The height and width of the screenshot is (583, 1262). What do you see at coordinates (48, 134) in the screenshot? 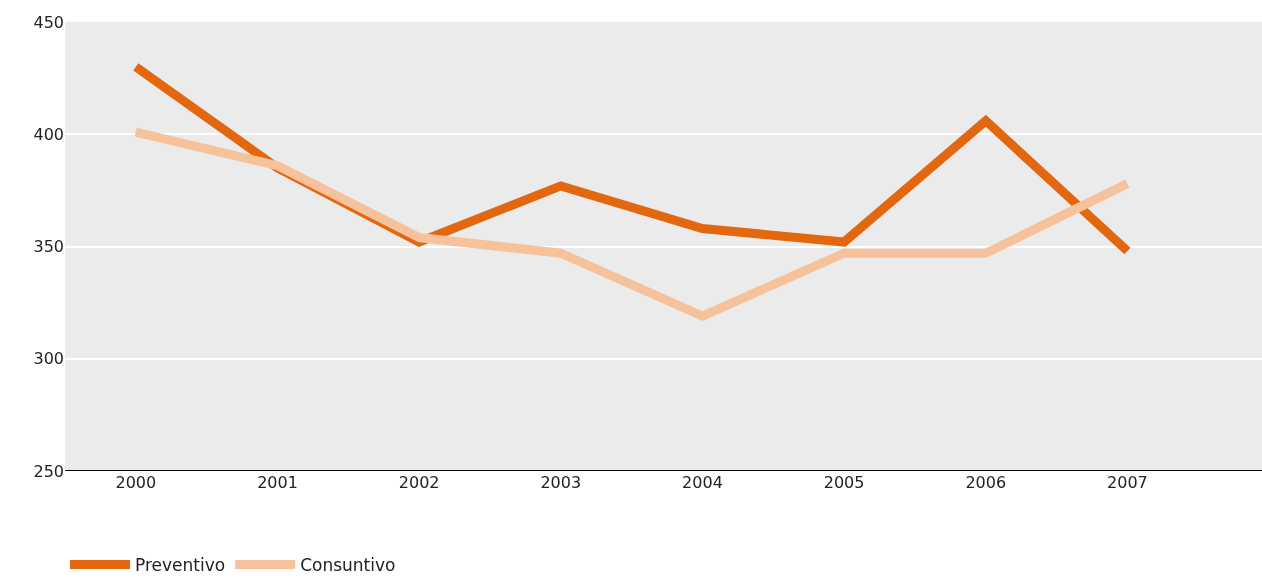
I see `y-tick-label: 400` at bounding box center [48, 134].